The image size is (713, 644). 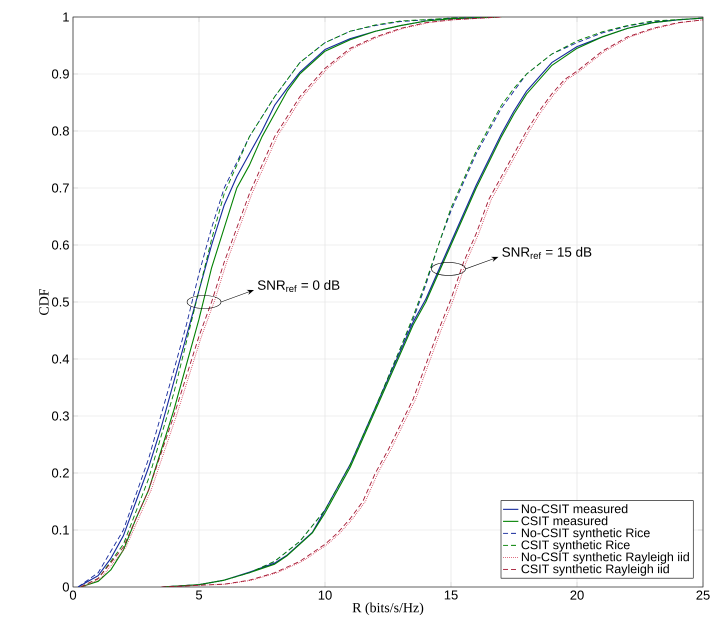 I want to click on y-tick-label: 0.2, so click(x=60, y=473).